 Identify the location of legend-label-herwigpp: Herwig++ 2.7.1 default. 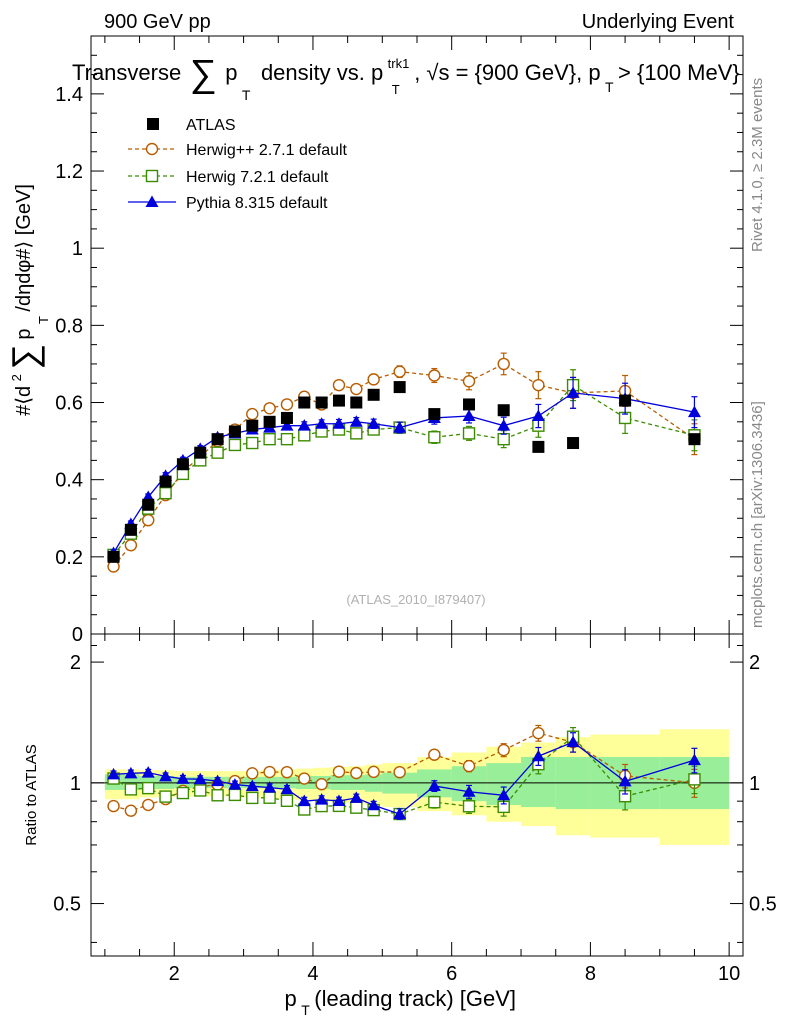
(267, 150).